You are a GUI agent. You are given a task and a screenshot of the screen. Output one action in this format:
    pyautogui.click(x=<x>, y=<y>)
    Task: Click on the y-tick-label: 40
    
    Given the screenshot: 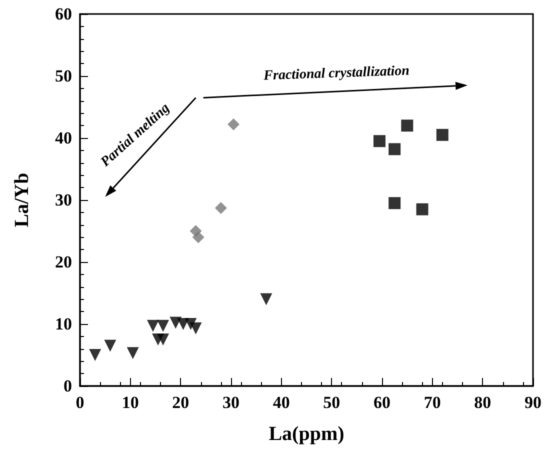 What is the action you would take?
    pyautogui.click(x=63, y=138)
    